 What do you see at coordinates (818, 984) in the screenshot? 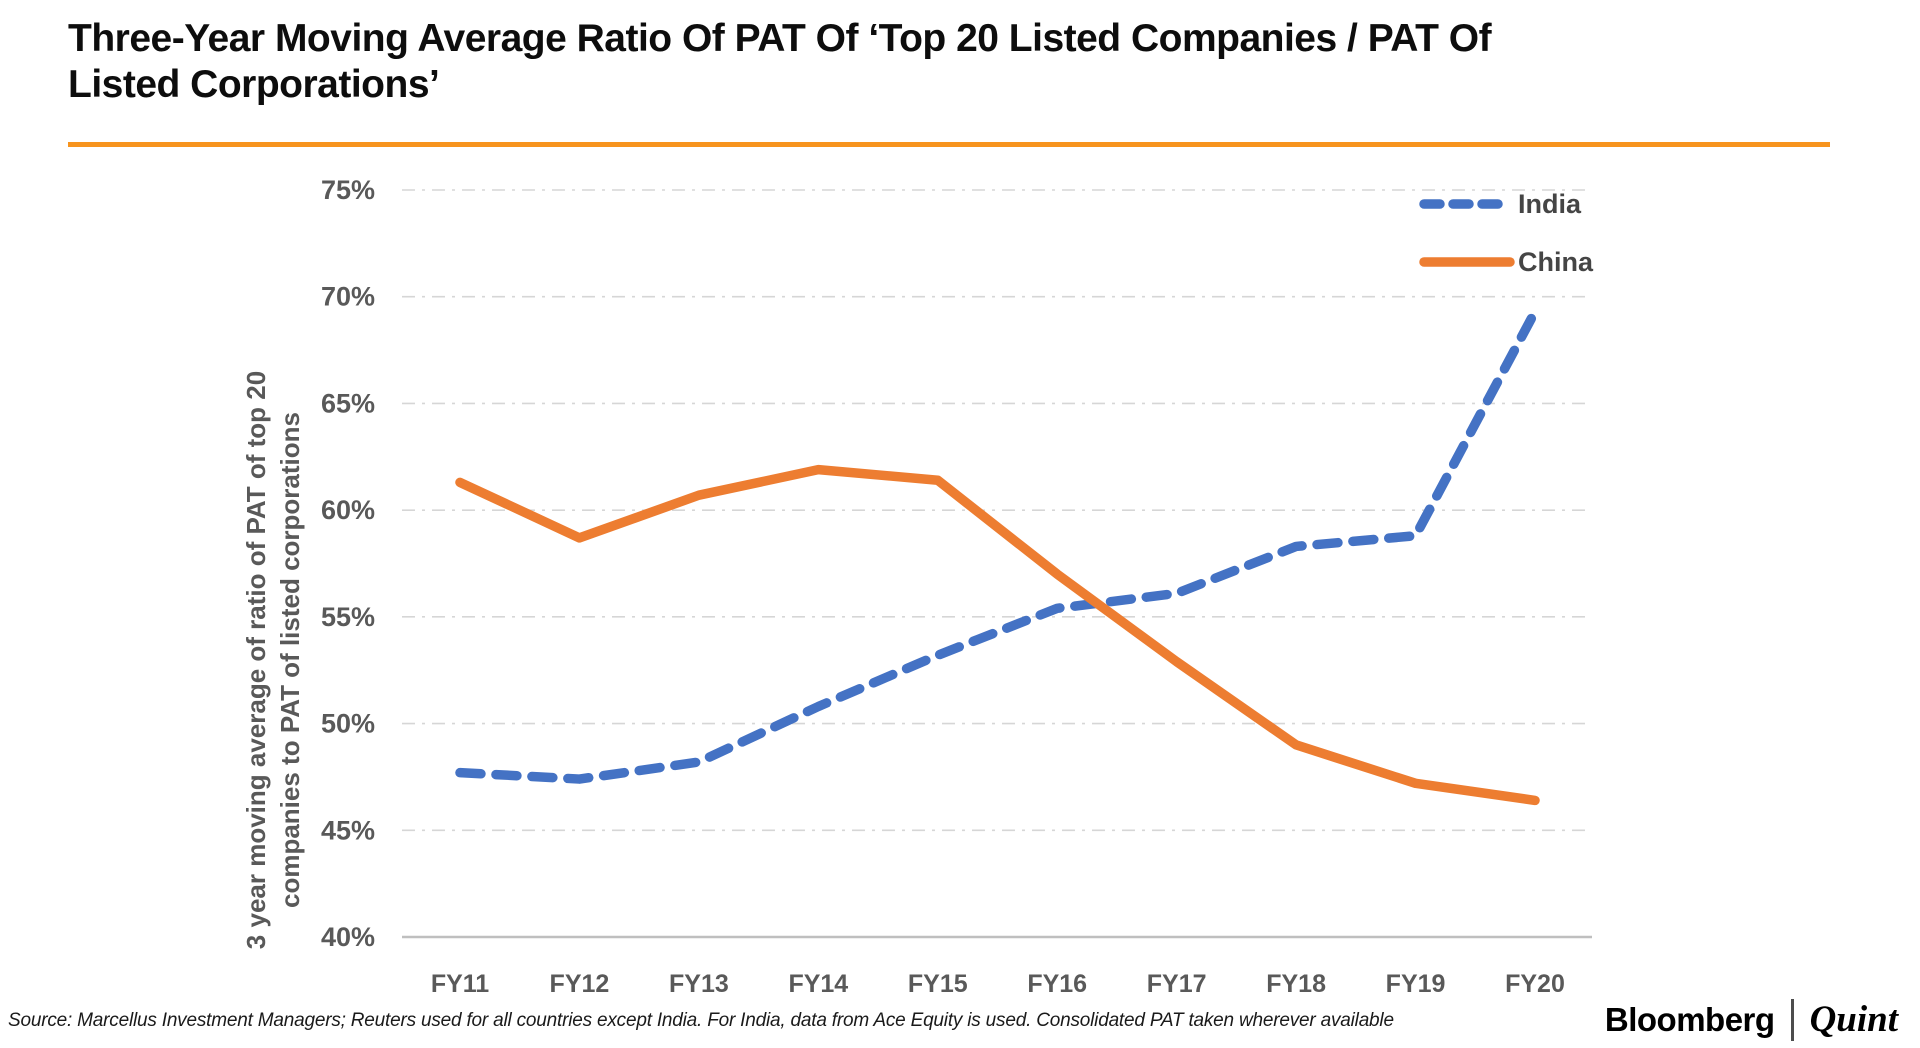
I see `x-tick-label: FY14` at bounding box center [818, 984].